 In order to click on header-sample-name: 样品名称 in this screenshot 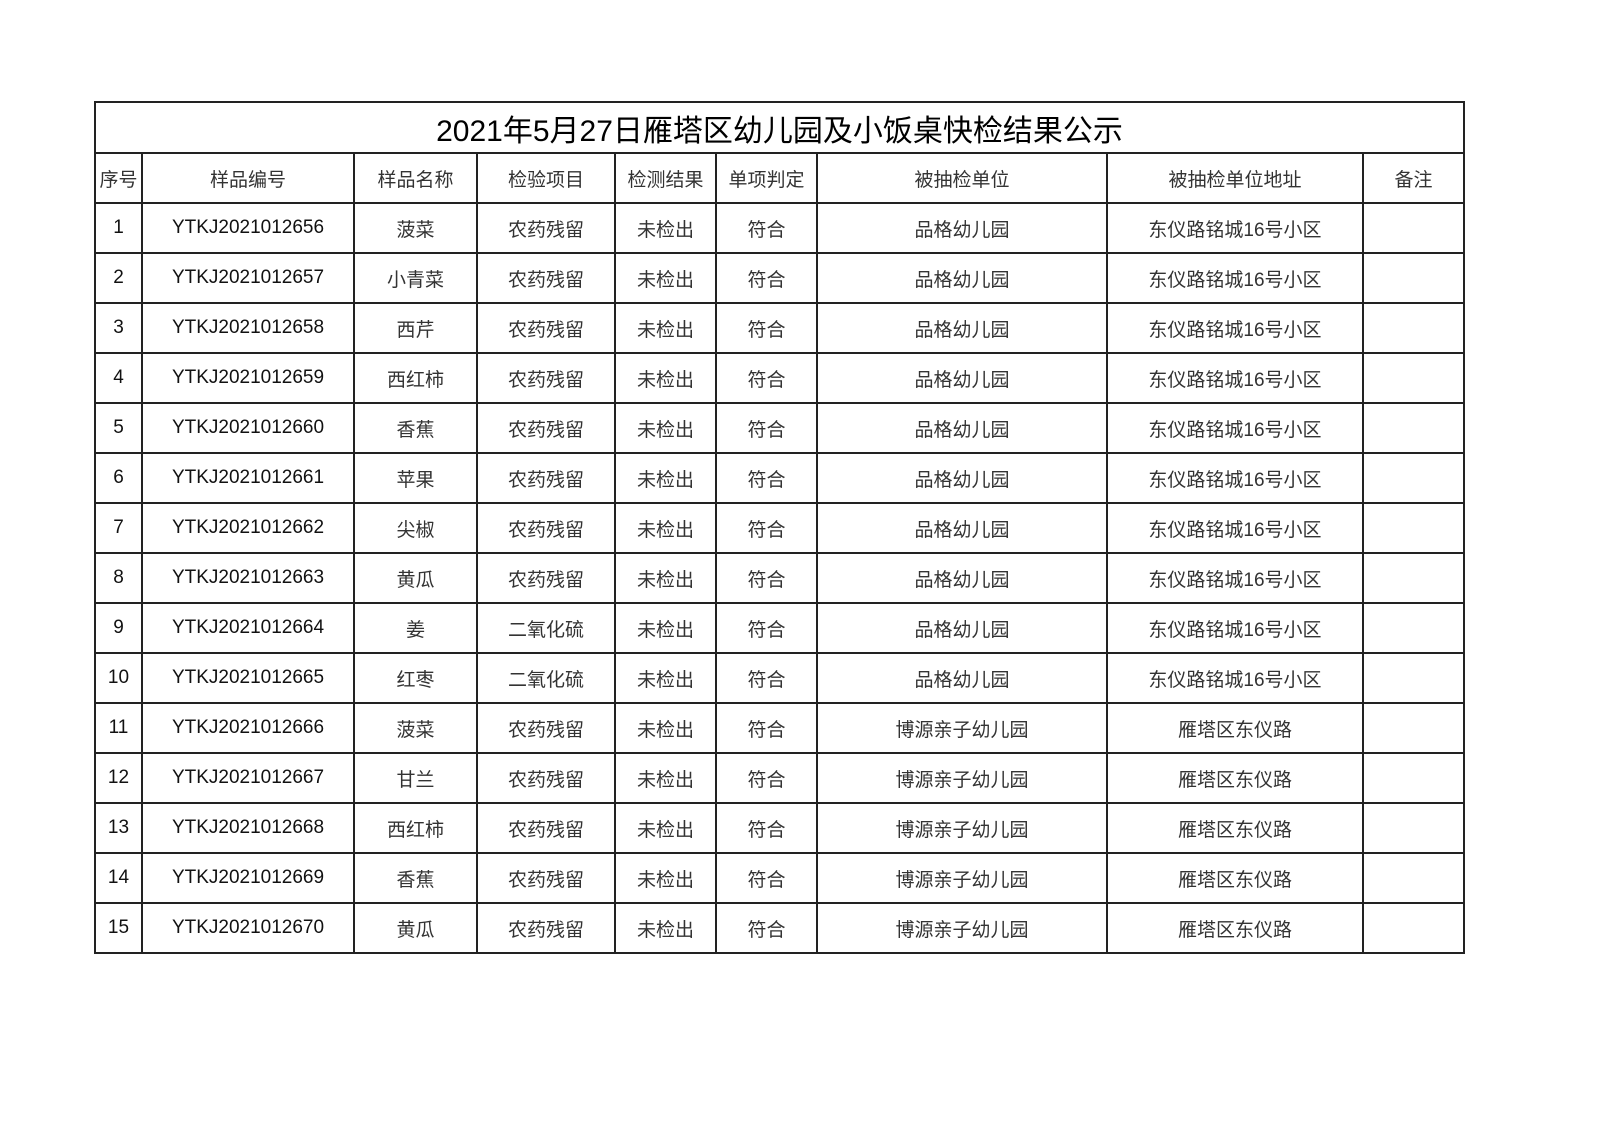, I will do `click(415, 178)`.